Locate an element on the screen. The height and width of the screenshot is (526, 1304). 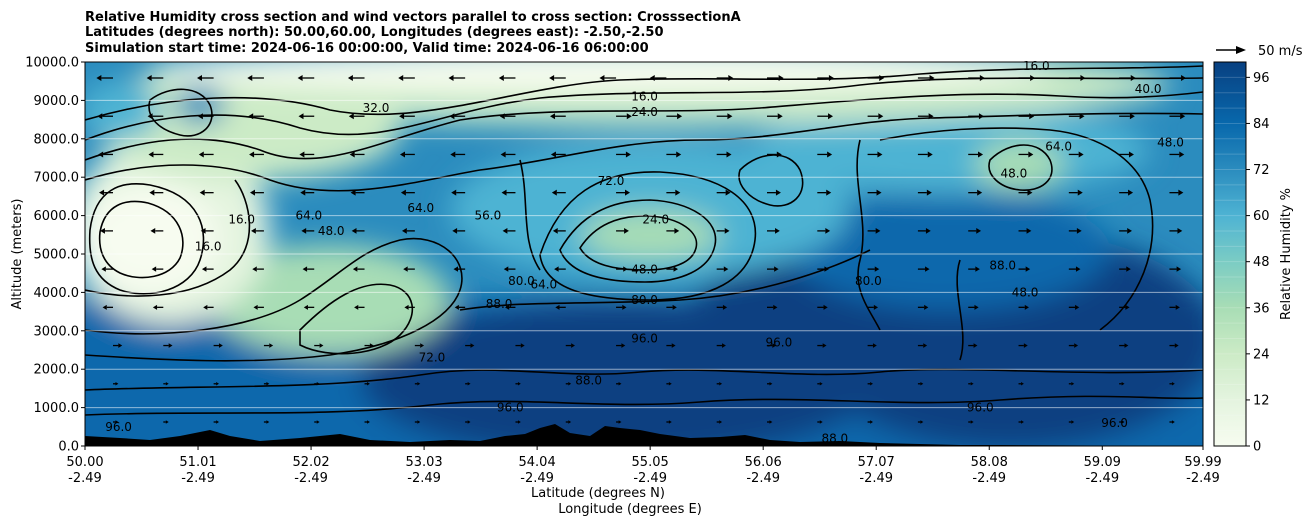
colorbar-tick-label: 48 is located at coordinates (1261, 262).